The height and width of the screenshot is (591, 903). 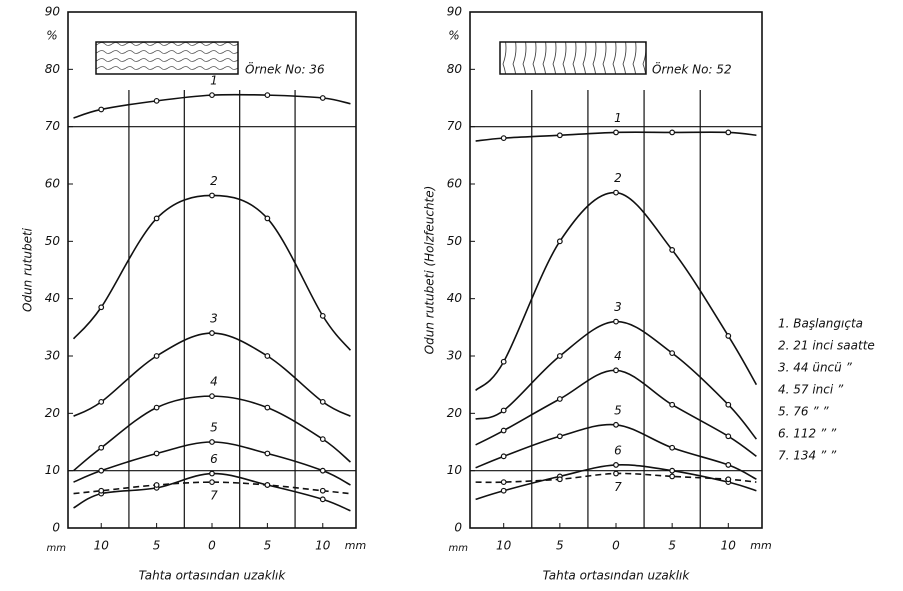 I want to click on curve-label: 6, so click(x=214, y=459).